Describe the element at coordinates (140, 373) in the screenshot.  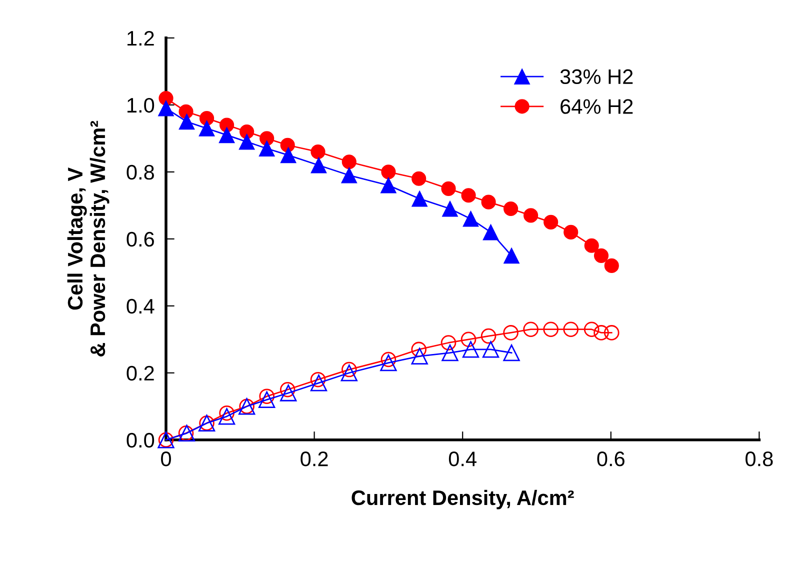
I see `y-tick-label: 0.2` at that location.